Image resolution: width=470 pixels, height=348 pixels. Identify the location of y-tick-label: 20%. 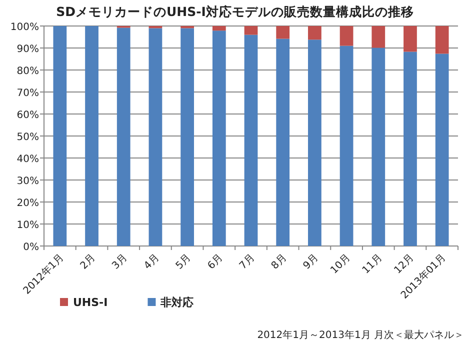
(27, 203).